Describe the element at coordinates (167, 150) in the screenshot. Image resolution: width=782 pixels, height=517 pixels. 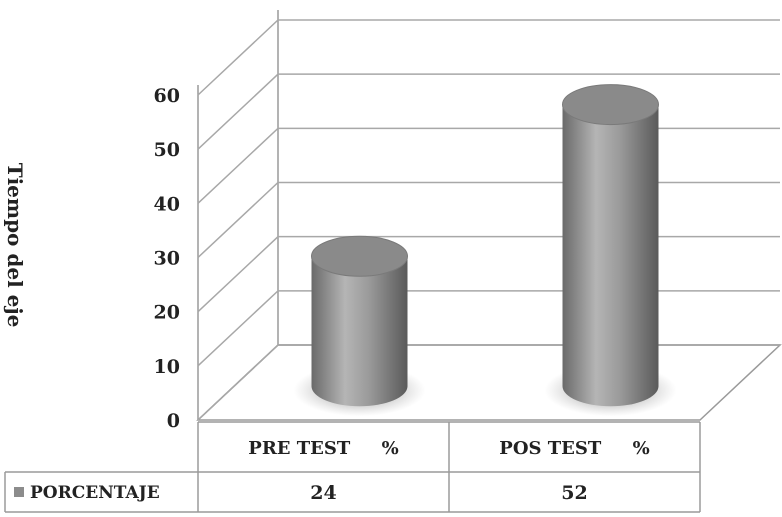
I see `y-tick-label: 50` at that location.